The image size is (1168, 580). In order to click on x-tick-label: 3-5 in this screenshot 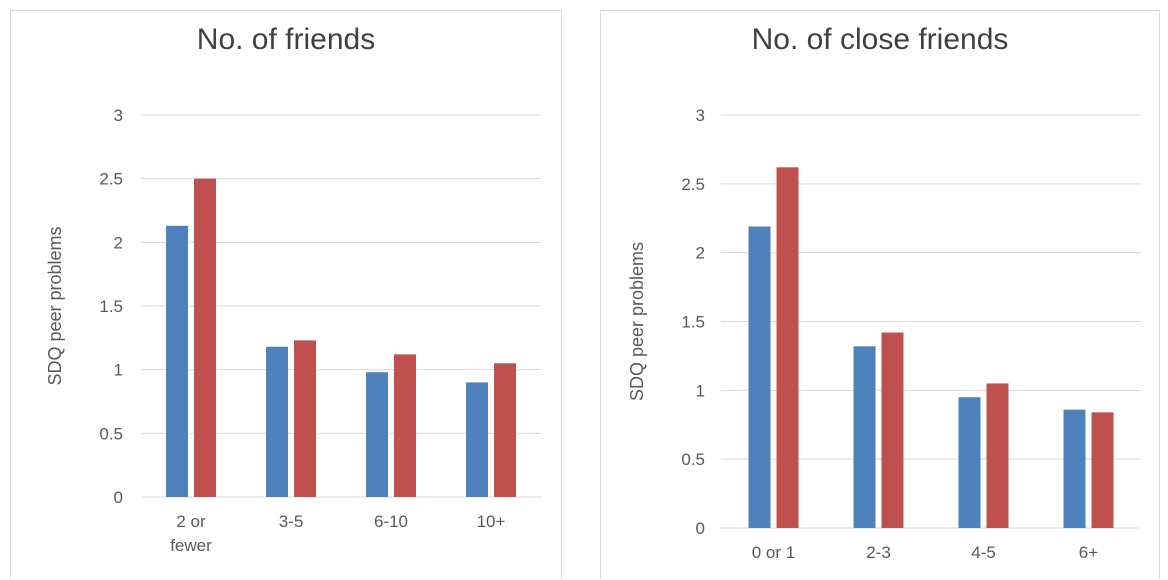, I will do `click(291, 521)`.